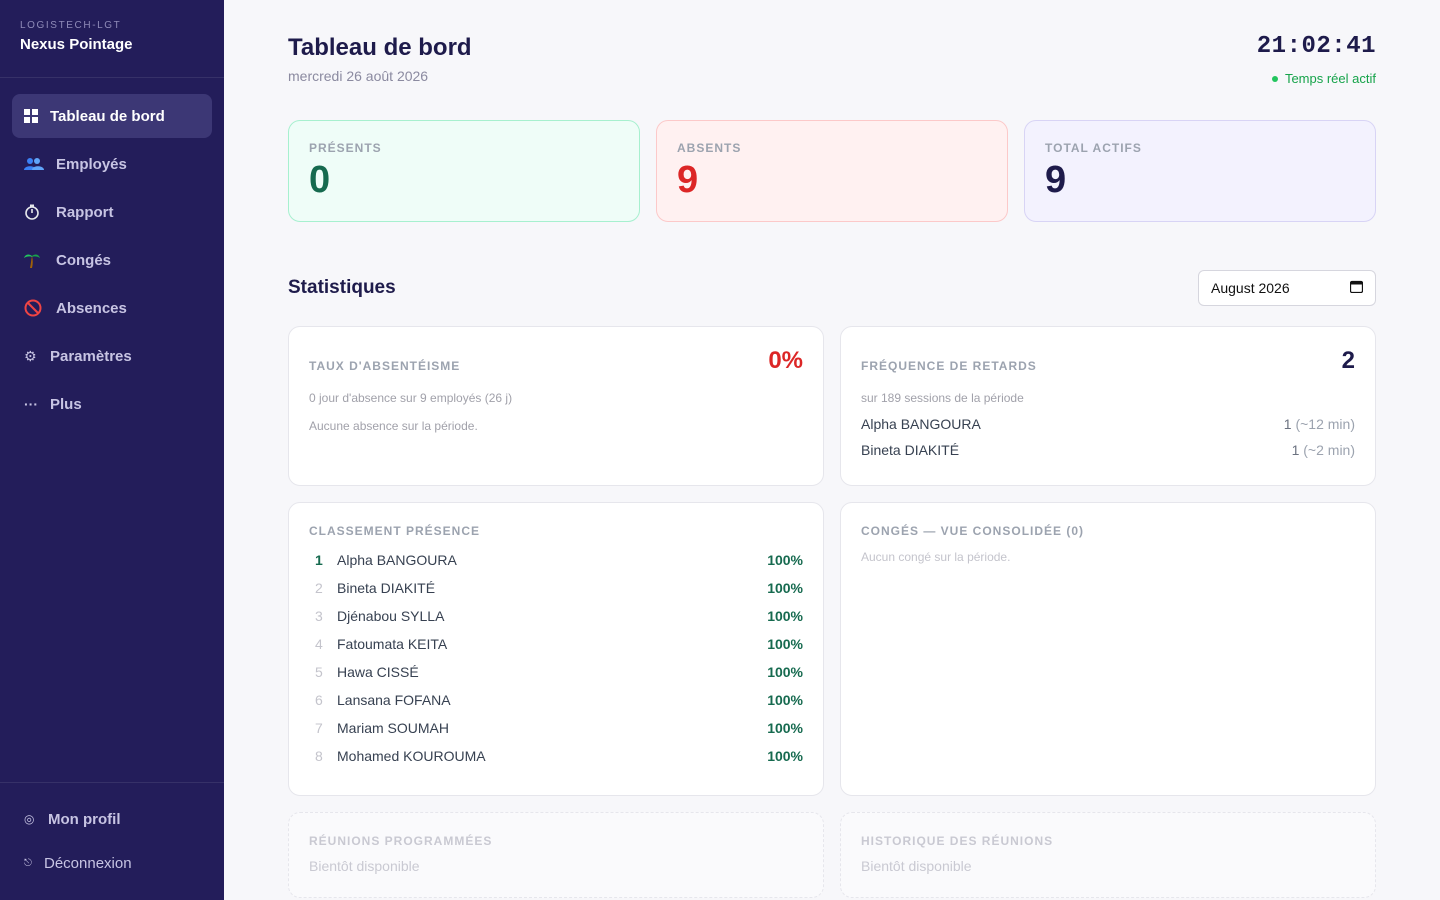 The width and height of the screenshot is (1440, 900). Describe the element at coordinates (40, 308) in the screenshot. I see `prohibited-icon` at that location.